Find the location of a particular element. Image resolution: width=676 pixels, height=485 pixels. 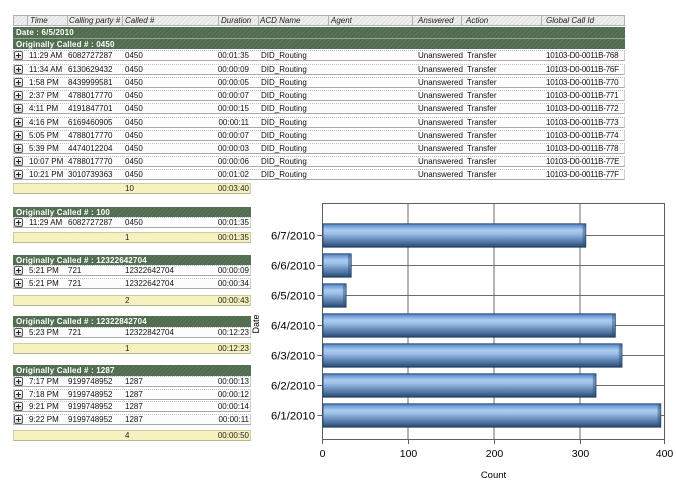

svg-text: 6/5/2010 is located at coordinates (293, 297).